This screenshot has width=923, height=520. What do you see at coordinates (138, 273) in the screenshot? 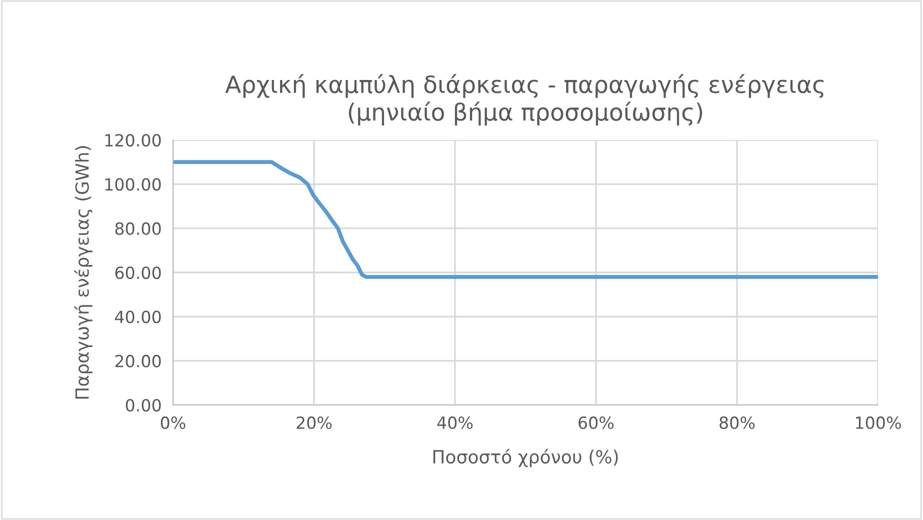
I see `y-tick-label: 60.00` at bounding box center [138, 273].